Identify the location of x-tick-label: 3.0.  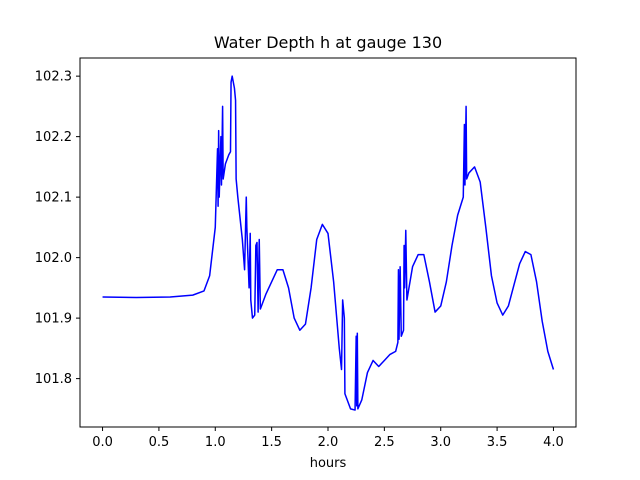
(440, 442).